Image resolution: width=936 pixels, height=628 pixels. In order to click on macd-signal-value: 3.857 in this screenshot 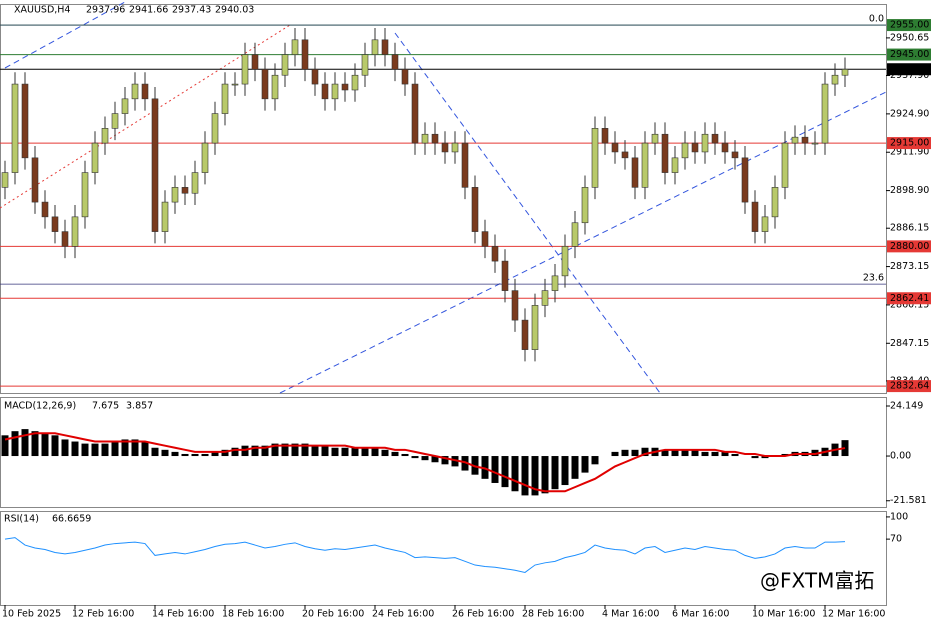, I will do `click(139, 406)`.